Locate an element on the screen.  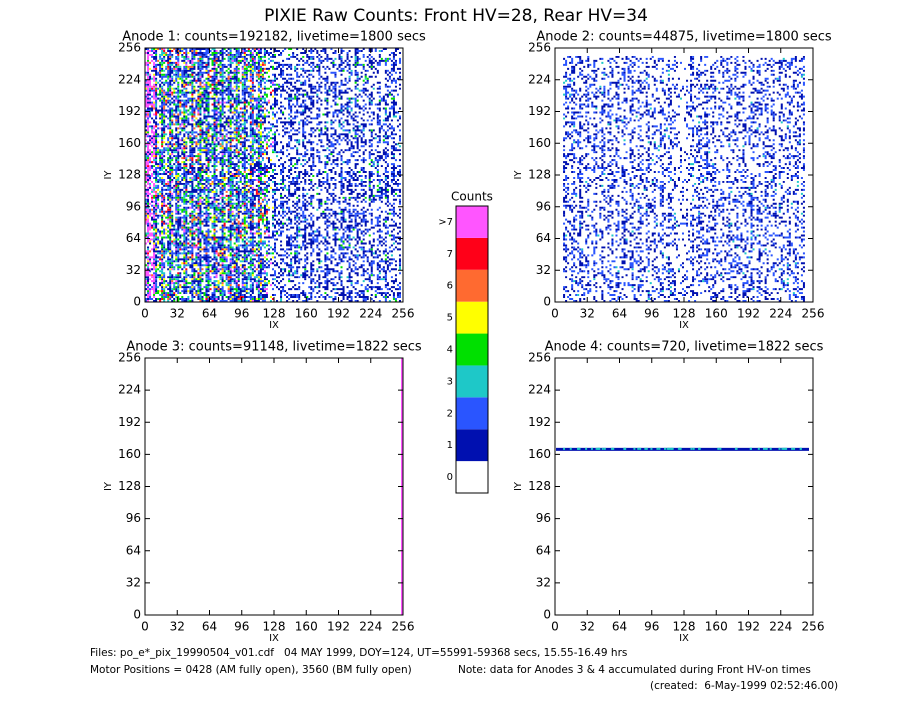
plot-frame is located at coordinates (274, 486).